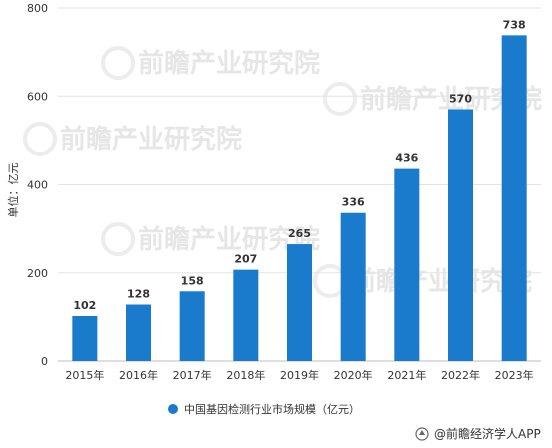 The height and width of the screenshot is (448, 552). Describe the element at coordinates (514, 24) in the screenshot. I see `data-label: 738` at that location.